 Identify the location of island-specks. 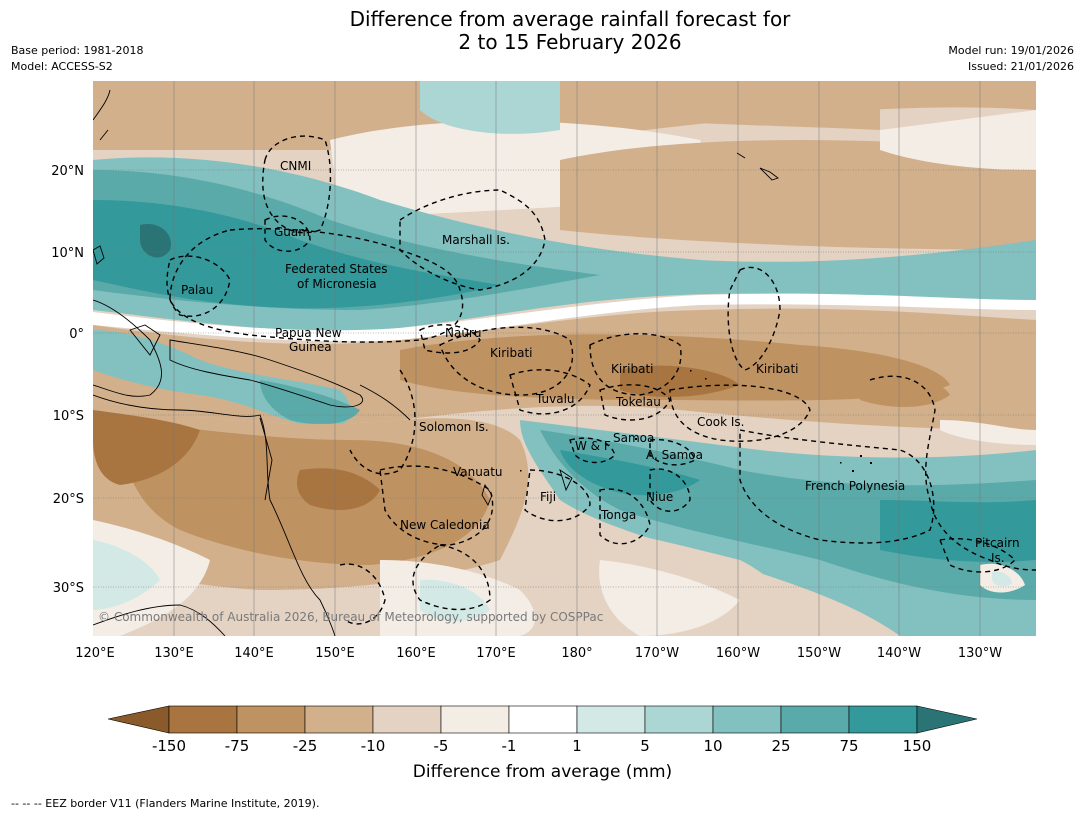
(696, 421).